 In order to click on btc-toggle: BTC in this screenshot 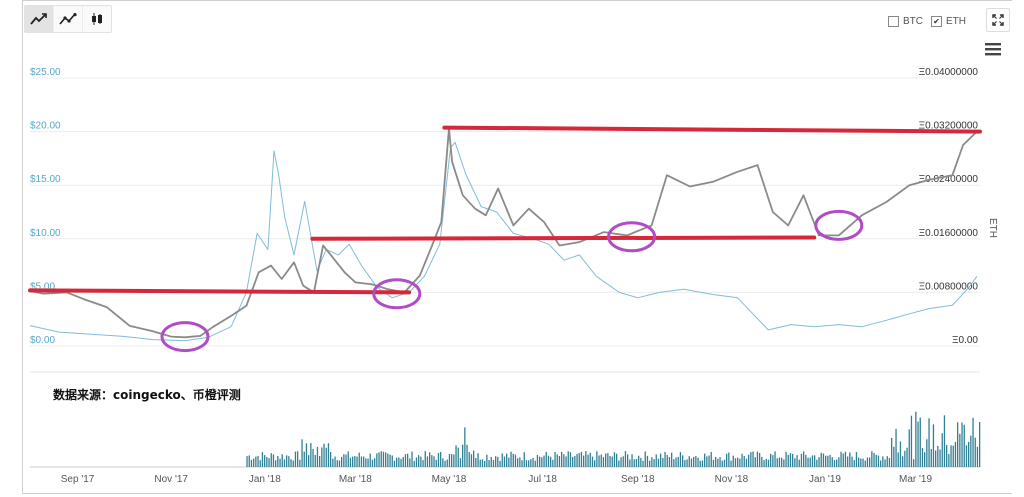, I will do `click(905, 21)`.